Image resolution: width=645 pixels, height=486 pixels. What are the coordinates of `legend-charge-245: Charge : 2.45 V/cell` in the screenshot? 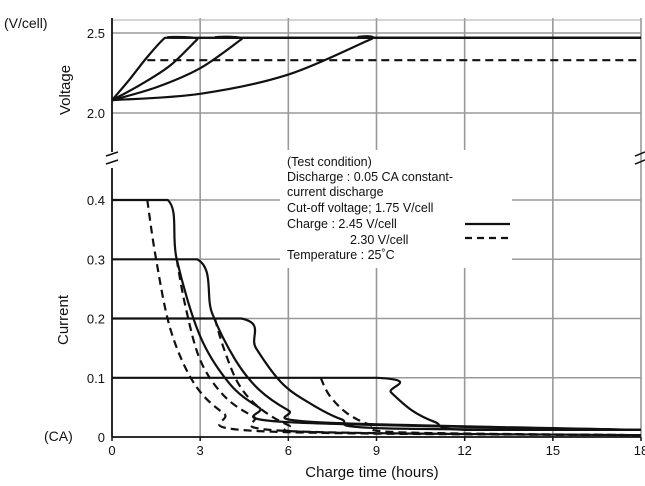 It's located at (342, 224).